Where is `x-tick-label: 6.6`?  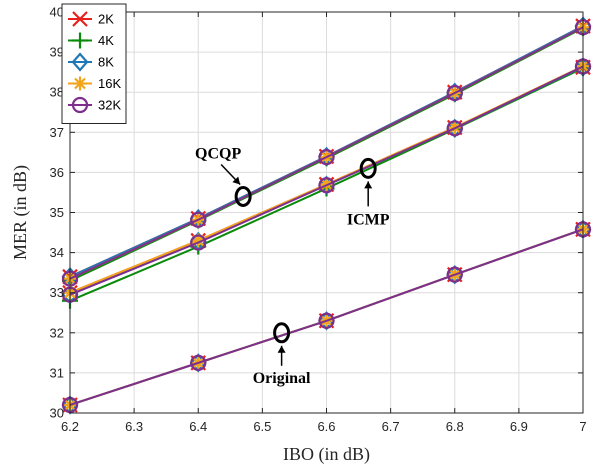
x-tick-label: 6.6 is located at coordinates (326, 426).